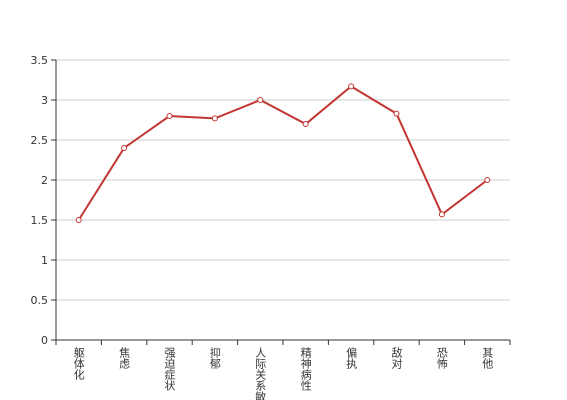  What do you see at coordinates (40, 60) in the screenshot?
I see `y-tick-label: 3.5` at bounding box center [40, 60].